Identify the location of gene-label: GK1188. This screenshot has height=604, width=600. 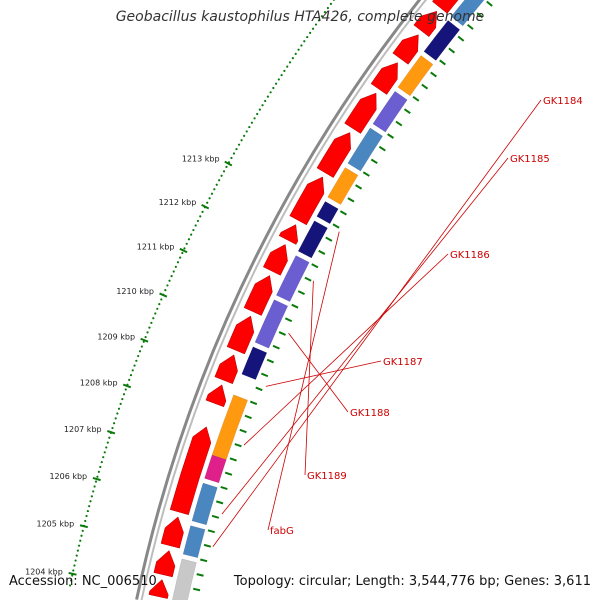
(370, 413).